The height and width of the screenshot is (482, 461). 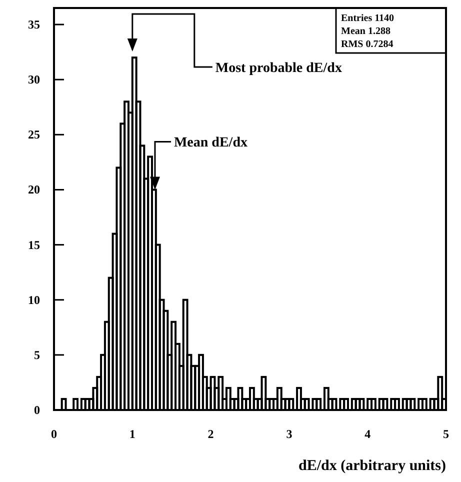 I want to click on x-tick-label: 0, so click(x=54, y=434).